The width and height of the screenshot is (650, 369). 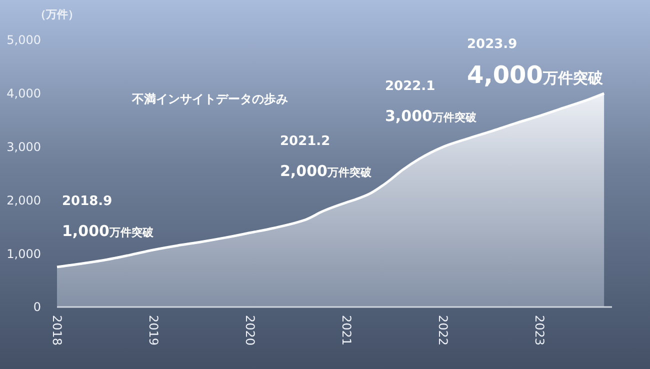 I want to click on y-axis-title: （万件）, so click(x=57, y=14).